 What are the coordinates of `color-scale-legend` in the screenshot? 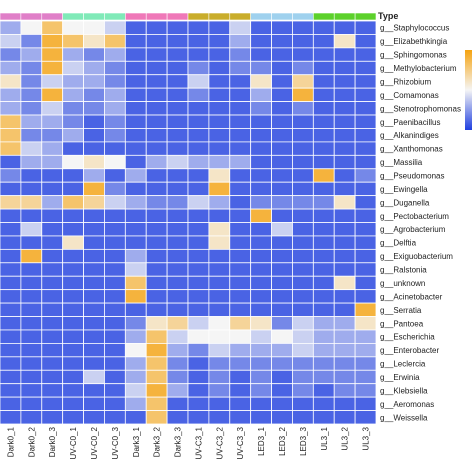 It's located at (468, 90).